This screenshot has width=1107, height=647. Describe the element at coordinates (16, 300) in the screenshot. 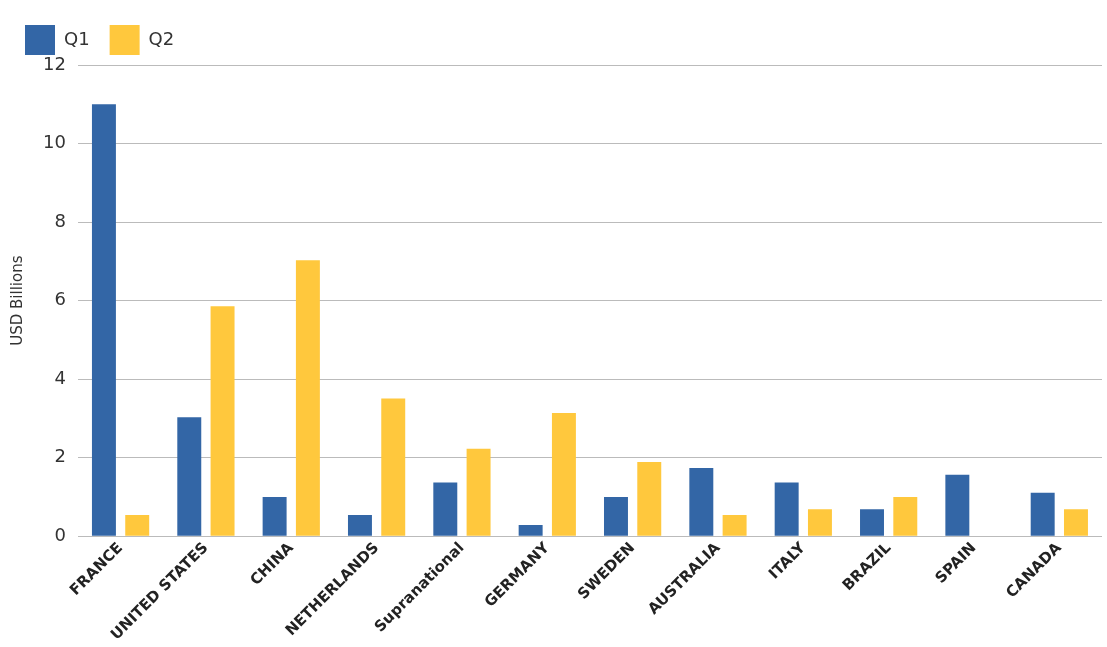

I see `y-axis-title: USD Billions` at that location.